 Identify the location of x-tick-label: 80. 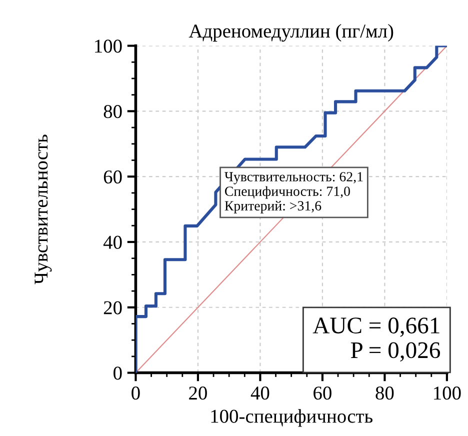
(385, 393).